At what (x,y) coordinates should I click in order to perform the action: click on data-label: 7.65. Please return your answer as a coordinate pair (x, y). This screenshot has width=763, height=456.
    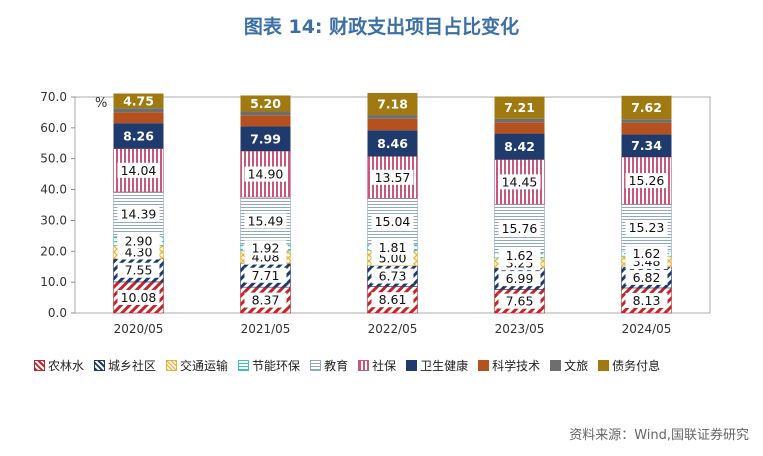
    Looking at the image, I should click on (520, 301).